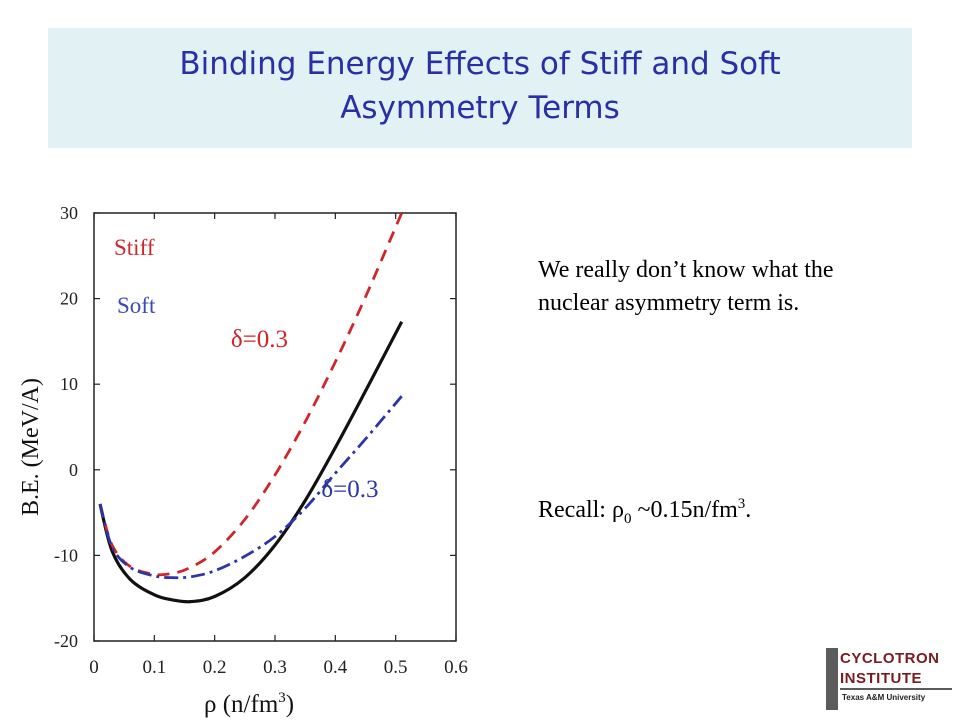  What do you see at coordinates (250, 487) in the screenshot?
I see `series-line-dashdot` at bounding box center [250, 487].